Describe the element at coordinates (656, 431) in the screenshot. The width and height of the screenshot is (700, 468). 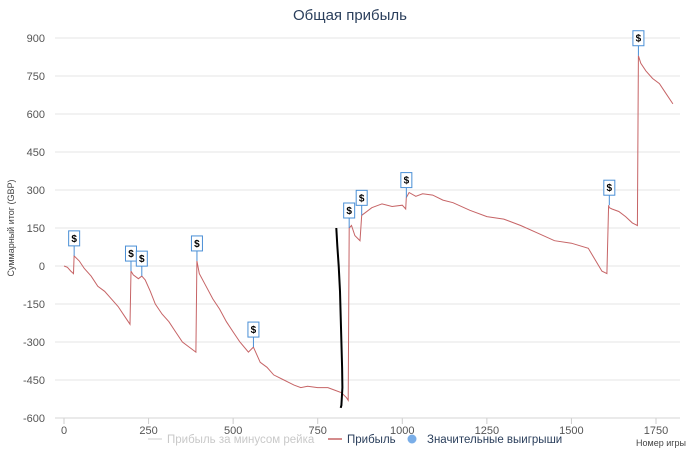
I see `x-tick-label: 1750` at that location.